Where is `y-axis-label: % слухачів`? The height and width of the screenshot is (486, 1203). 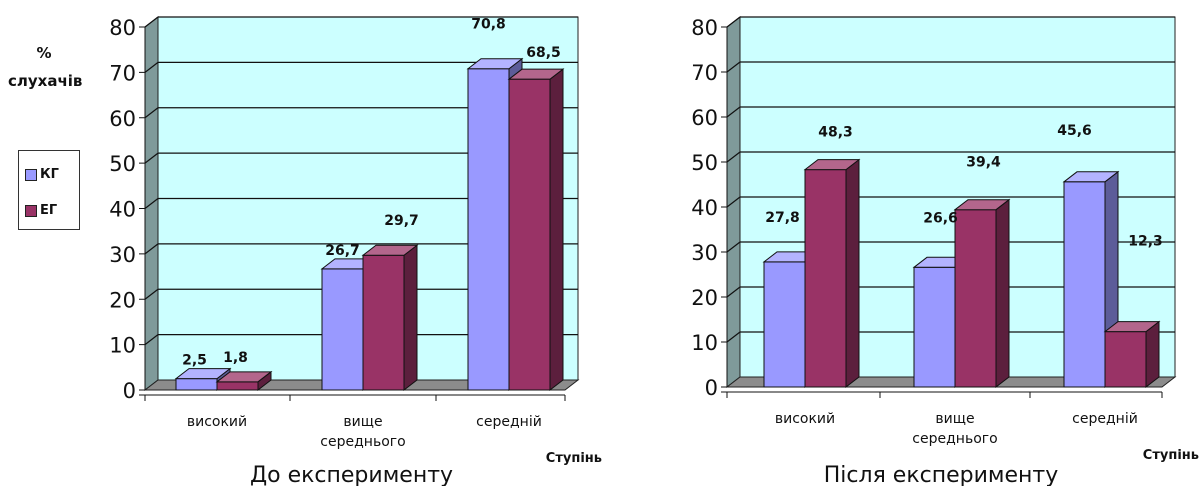
y-axis-label: % слухачів is located at coordinates (45, 67).